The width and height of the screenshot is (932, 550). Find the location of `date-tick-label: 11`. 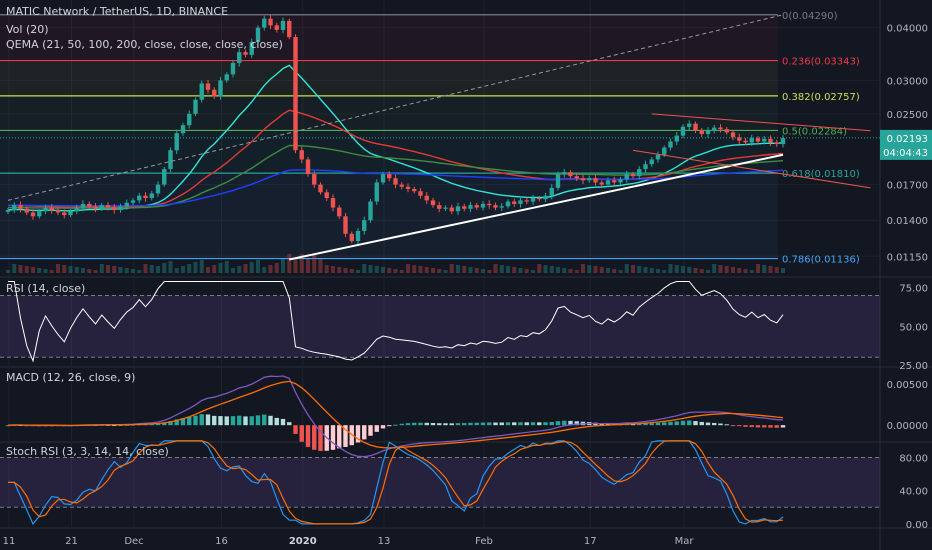

date-tick-label: 11 is located at coordinates (9, 541).